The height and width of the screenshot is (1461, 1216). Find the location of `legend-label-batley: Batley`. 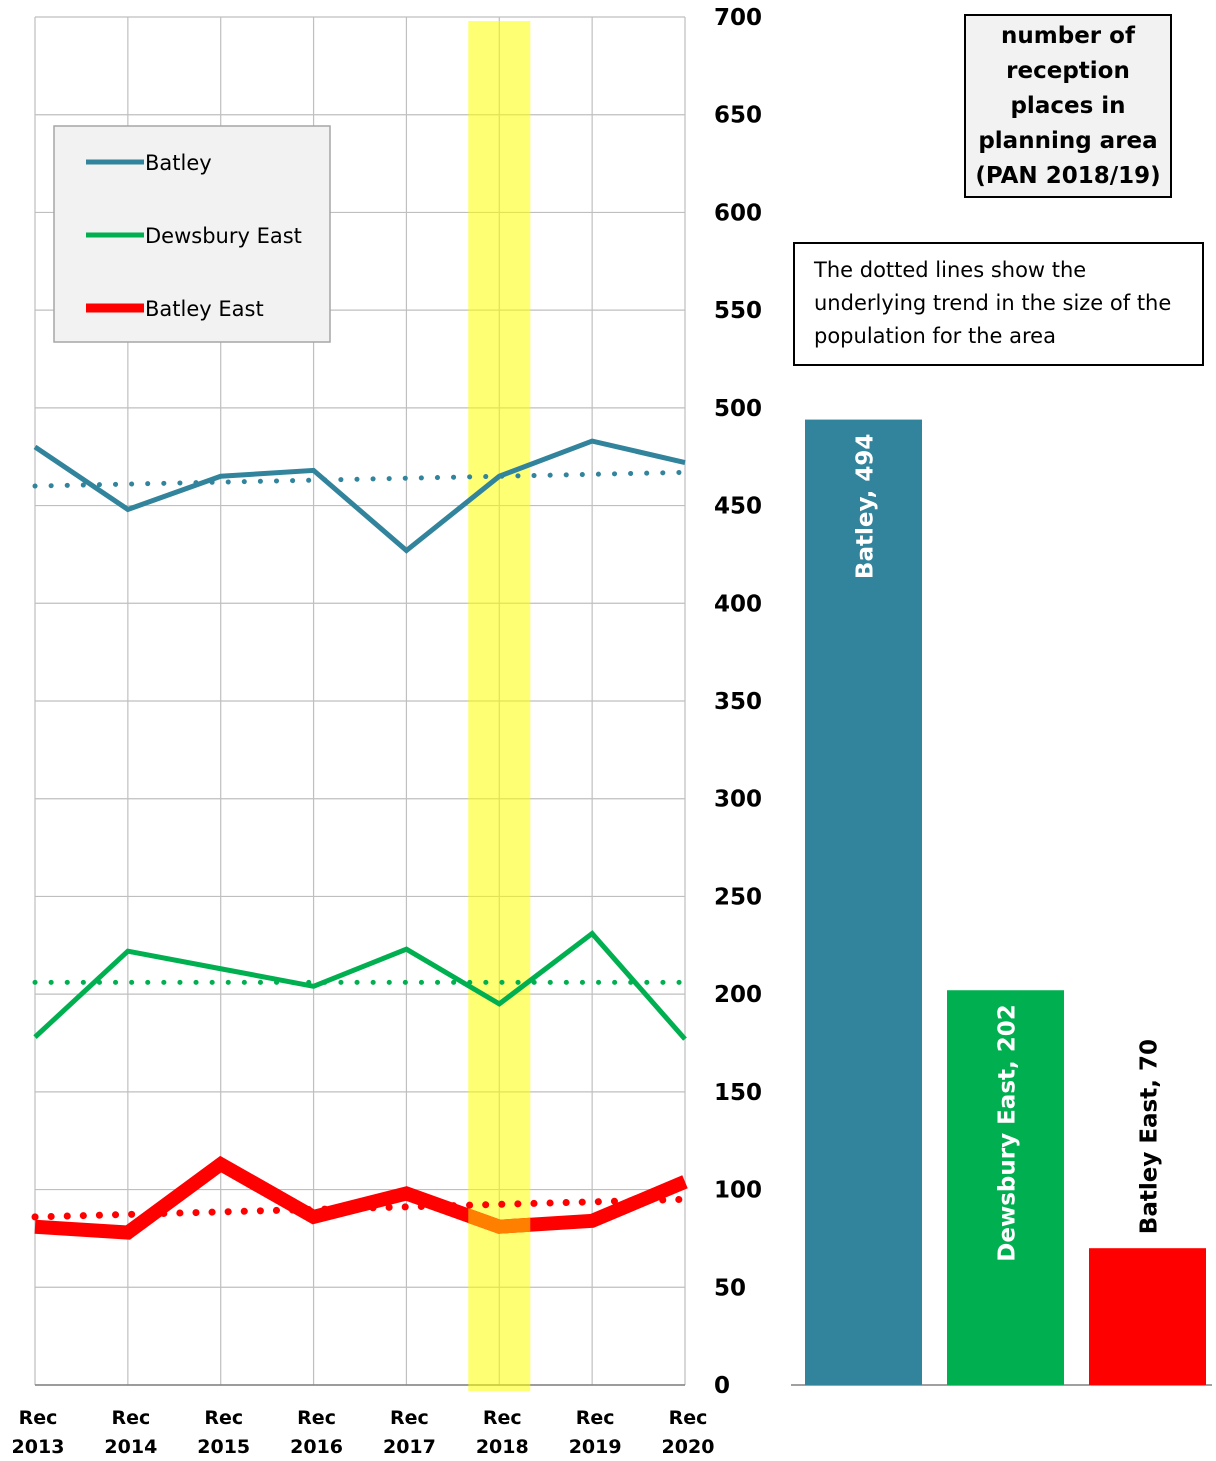

legend-label-batley: Batley is located at coordinates (178, 163).